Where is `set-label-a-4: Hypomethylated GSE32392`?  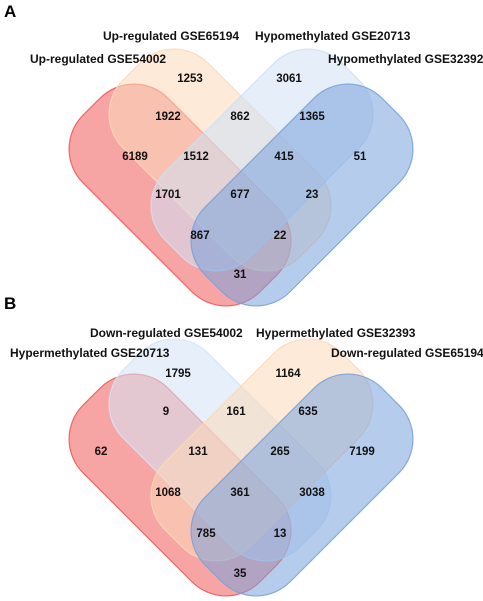
set-label-a-4: Hypomethylated GSE32392 is located at coordinates (405, 59).